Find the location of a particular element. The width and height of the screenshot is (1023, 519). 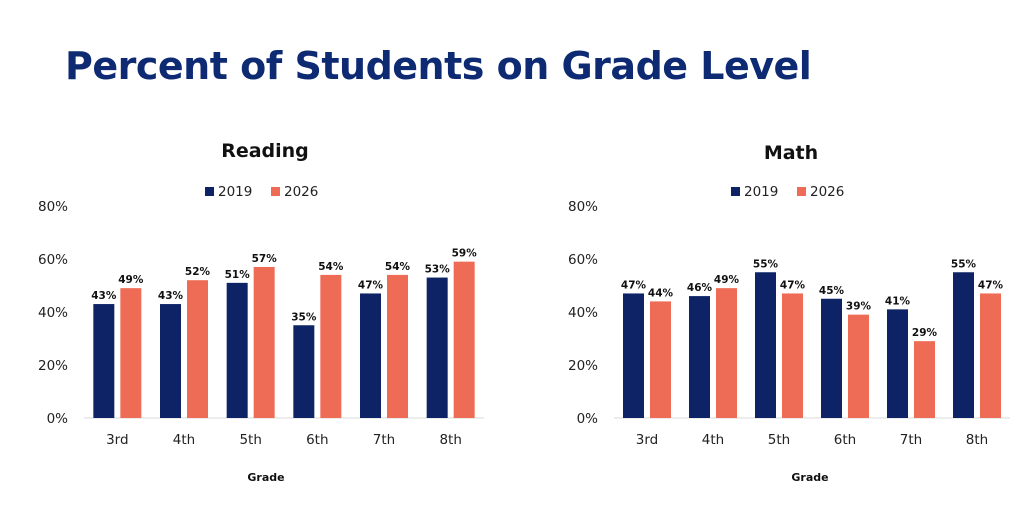

math-chart-title: Math is located at coordinates (791, 153).